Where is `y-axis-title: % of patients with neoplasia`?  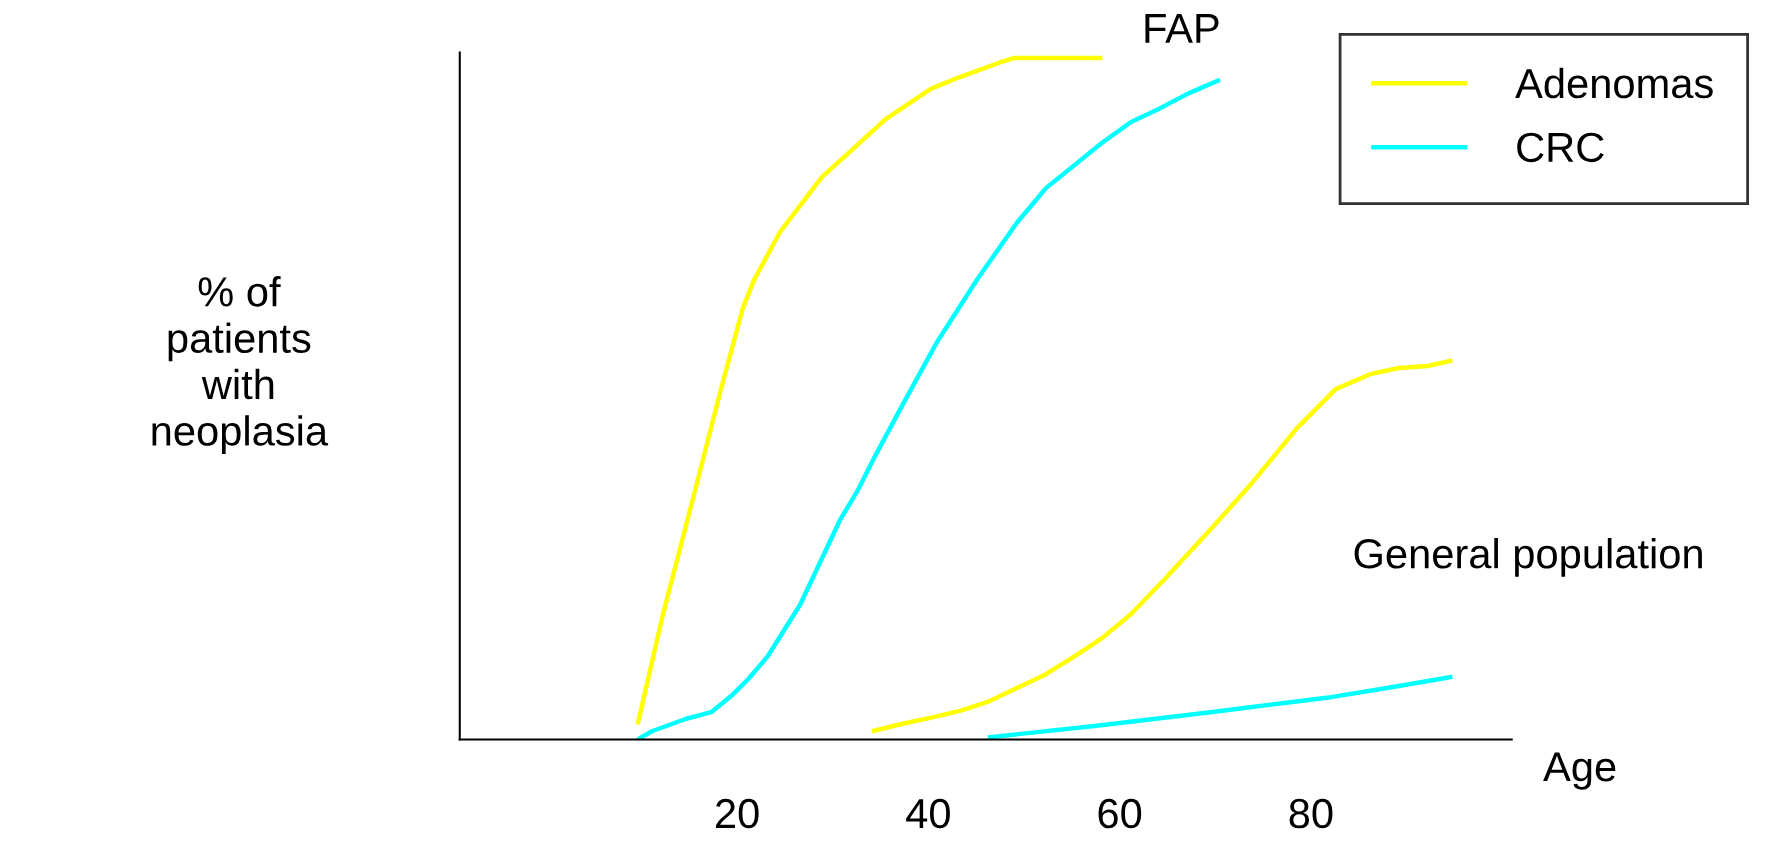 y-axis-title: % of patients with neoplasia is located at coordinates (240, 365).